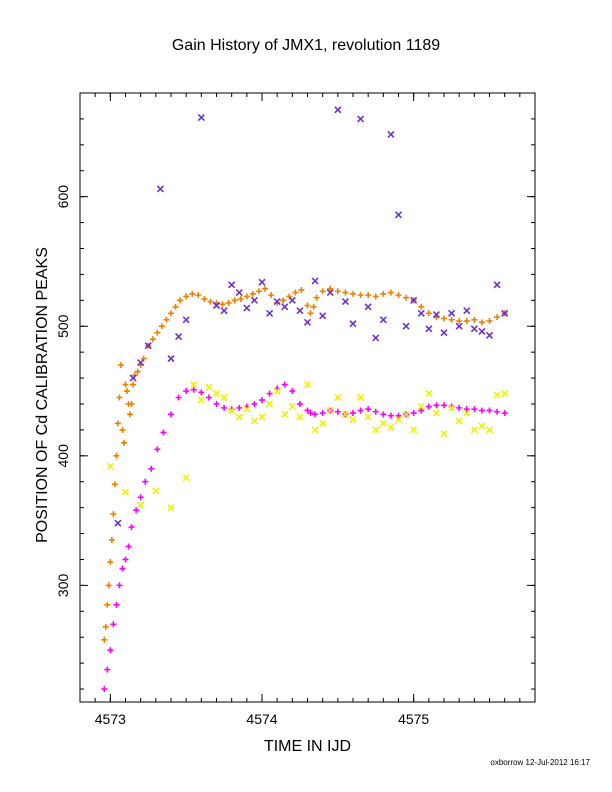 This screenshot has width=612, height=792. I want to click on x-tick-label-0: 4573, so click(110, 719).